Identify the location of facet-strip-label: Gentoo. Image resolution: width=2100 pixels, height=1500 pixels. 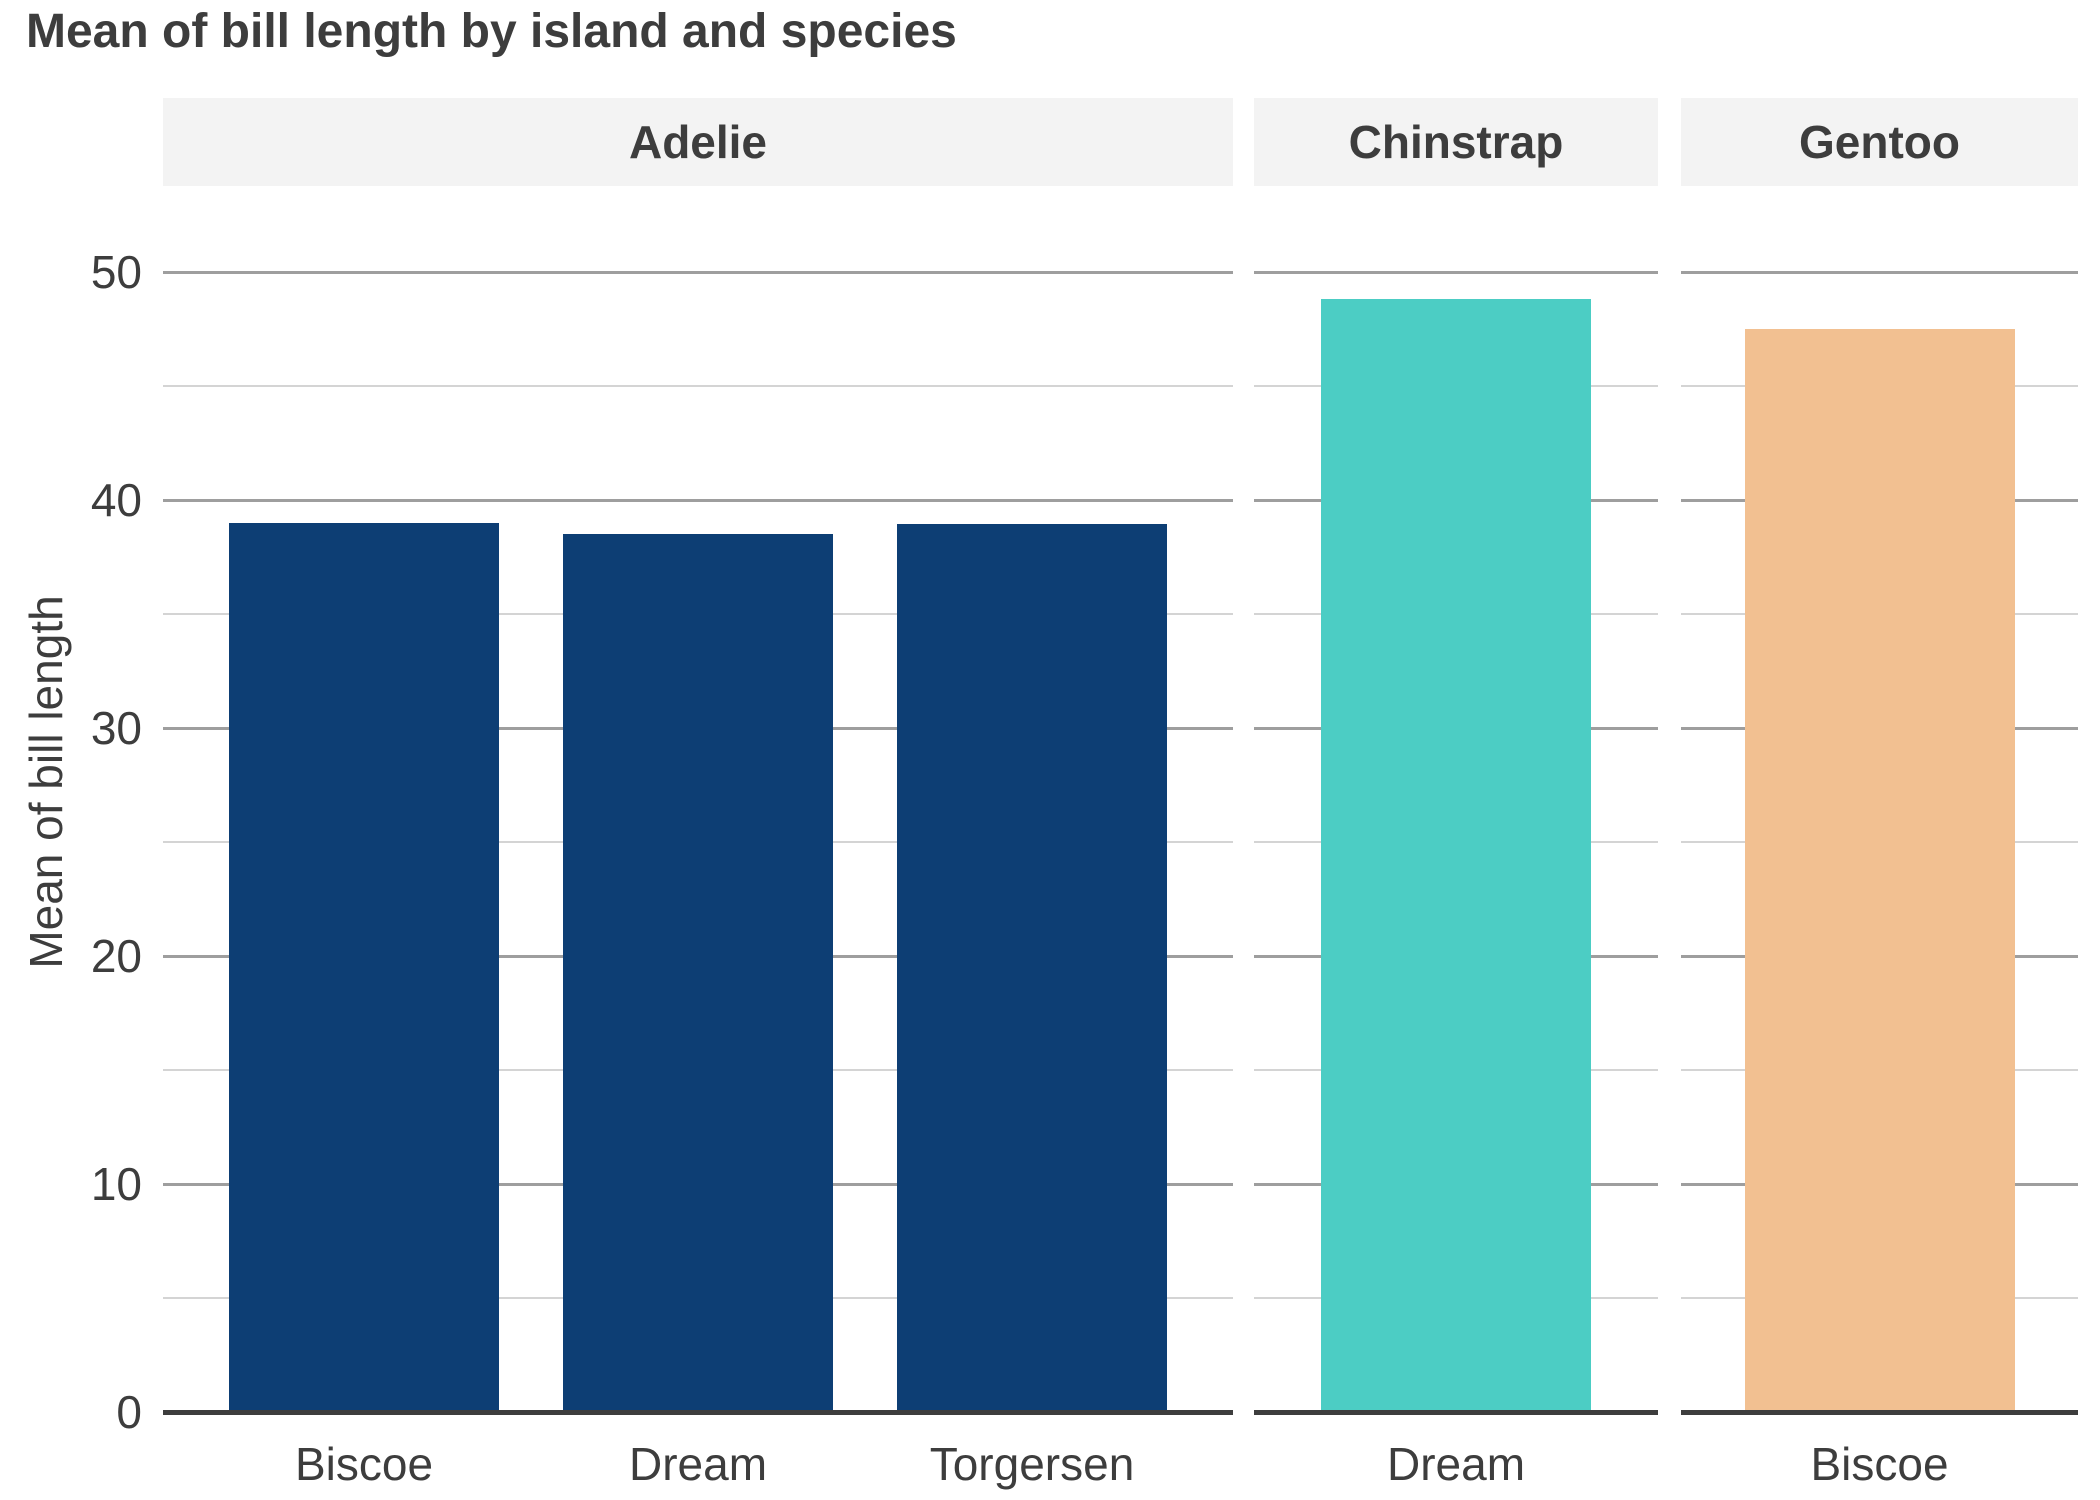
(1879, 142).